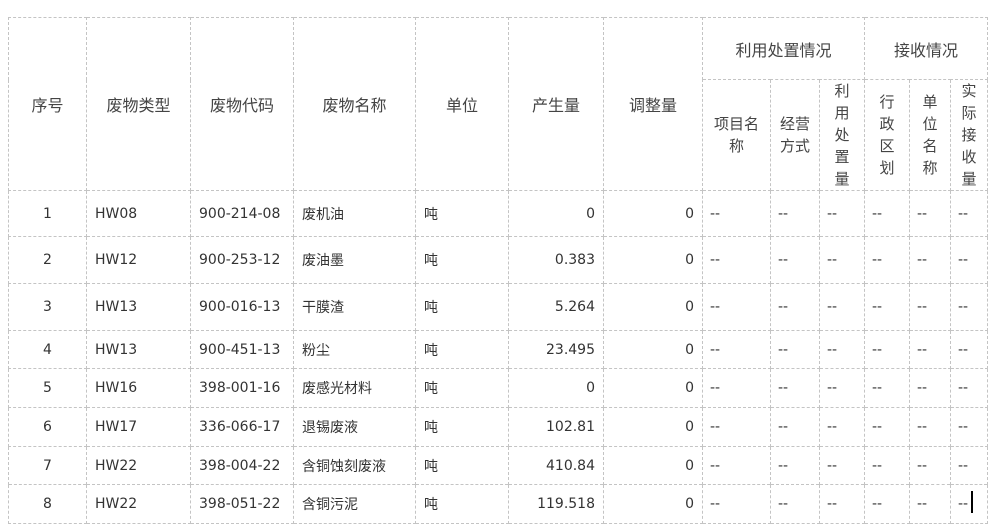 This screenshot has width=1000, height=530. I want to click on cell-name: 粉尘, so click(354, 349).